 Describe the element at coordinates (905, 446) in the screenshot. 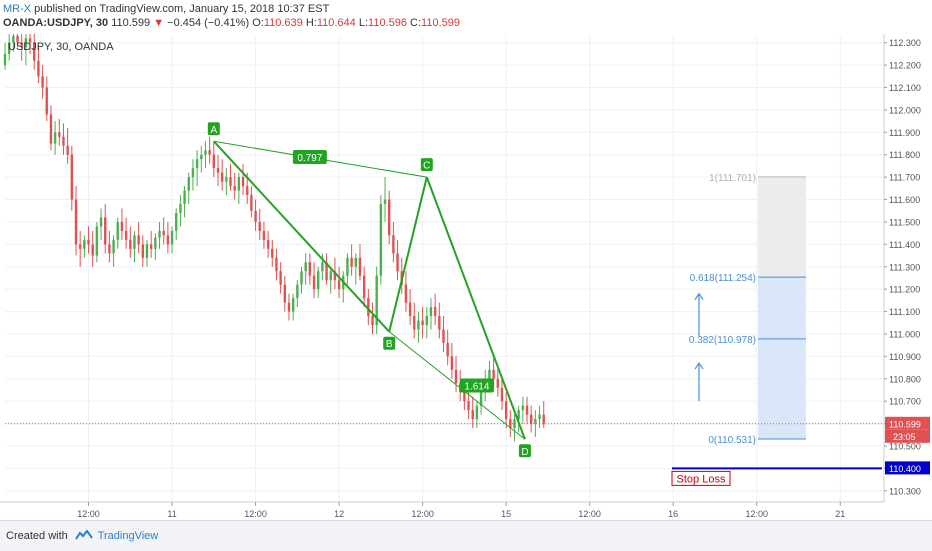

I see `price-tick-label: 110.500` at that location.